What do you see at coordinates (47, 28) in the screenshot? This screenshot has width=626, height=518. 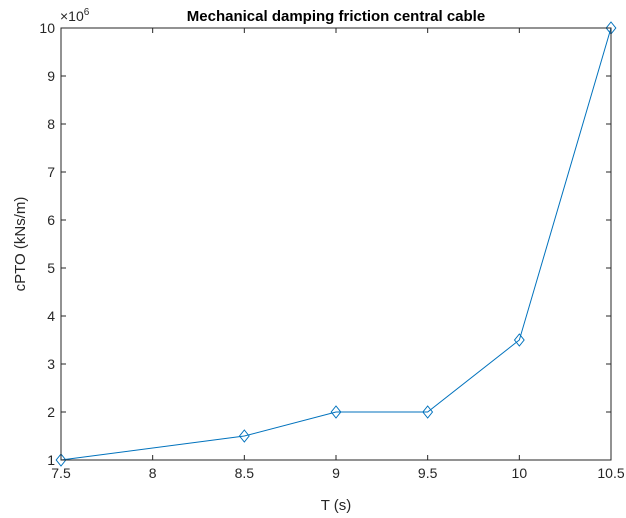 I see `y-tick-label: 10` at bounding box center [47, 28].